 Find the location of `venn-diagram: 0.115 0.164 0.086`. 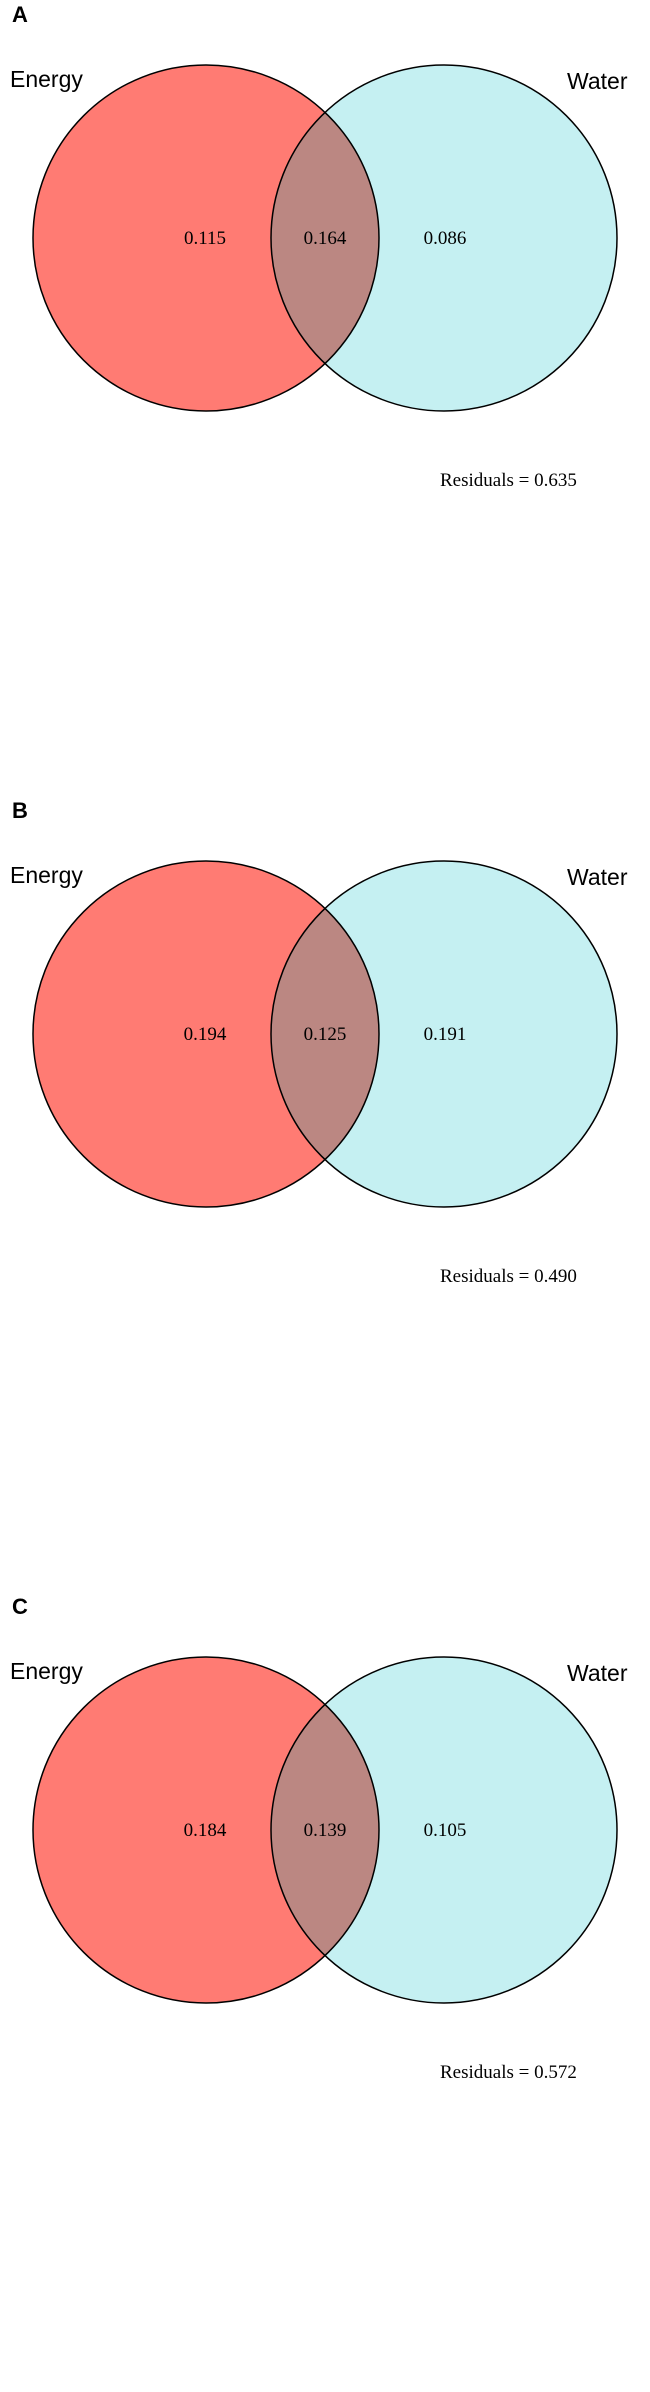

venn-diagram: 0.115 0.164 0.086 is located at coordinates (325, 238).